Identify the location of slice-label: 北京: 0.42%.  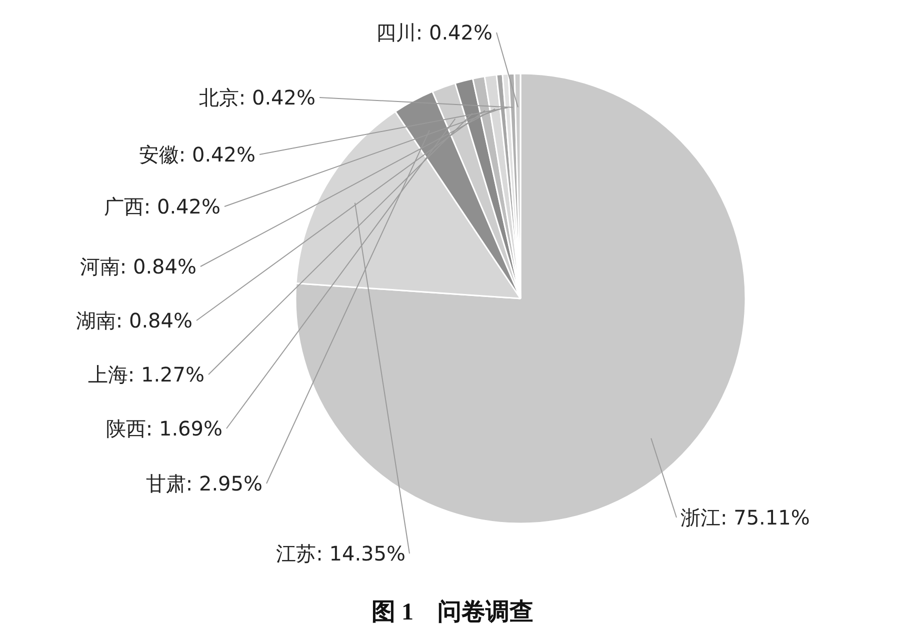
(257, 98).